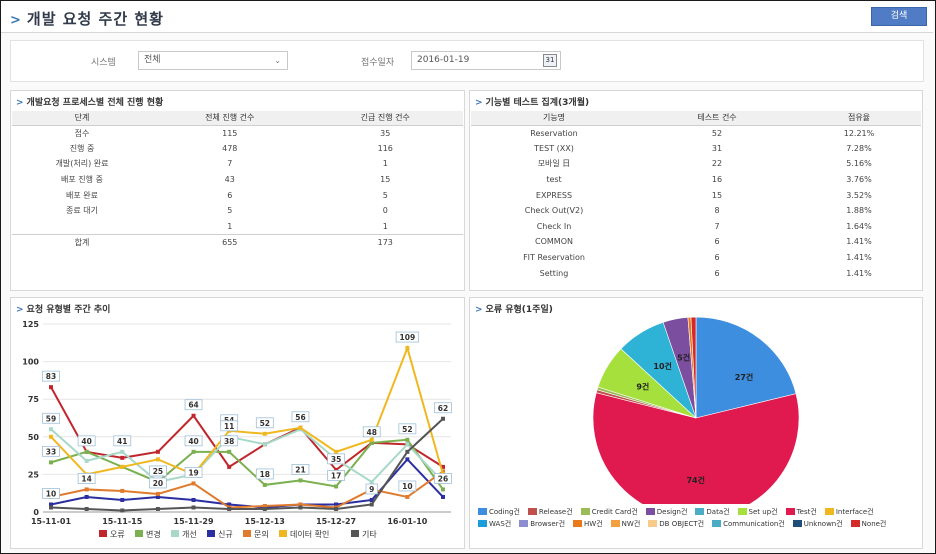 The width and height of the screenshot is (936, 554). Describe the element at coordinates (189, 534) in the screenshot. I see `legend-label: 개선` at that location.